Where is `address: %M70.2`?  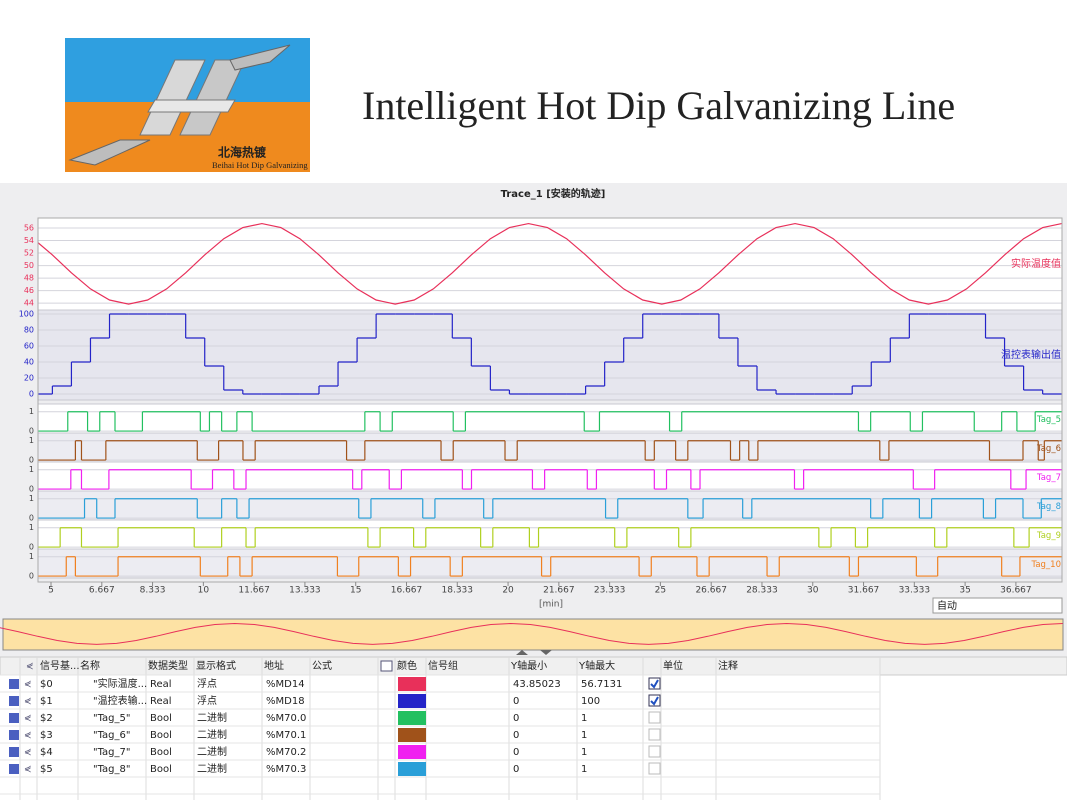 address: %M70.2 is located at coordinates (286, 752).